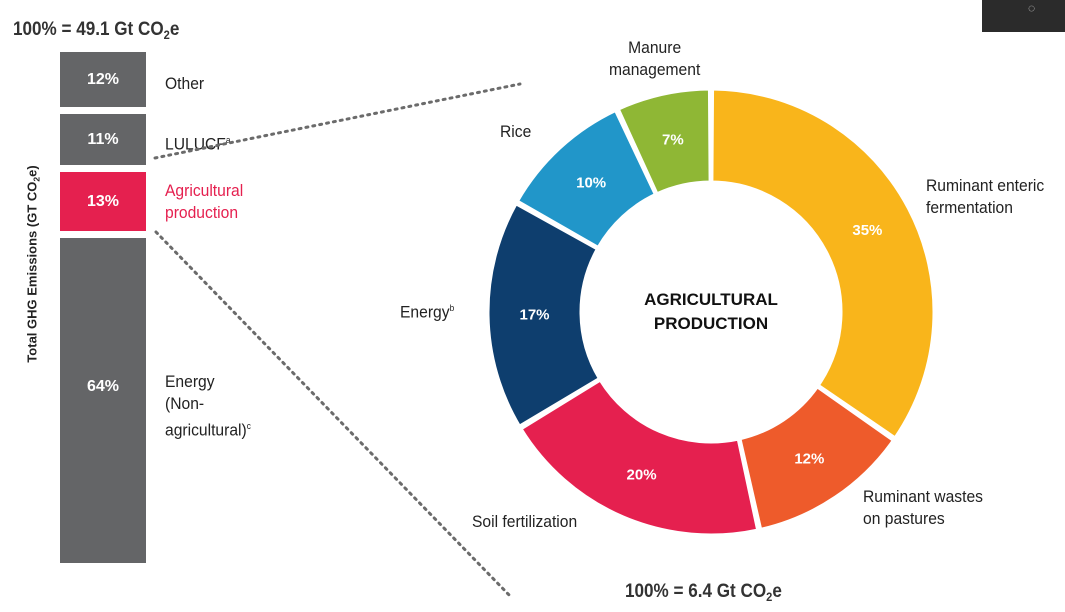 The image size is (1065, 612). I want to click on donut-slice-manure-management, so click(664, 141).